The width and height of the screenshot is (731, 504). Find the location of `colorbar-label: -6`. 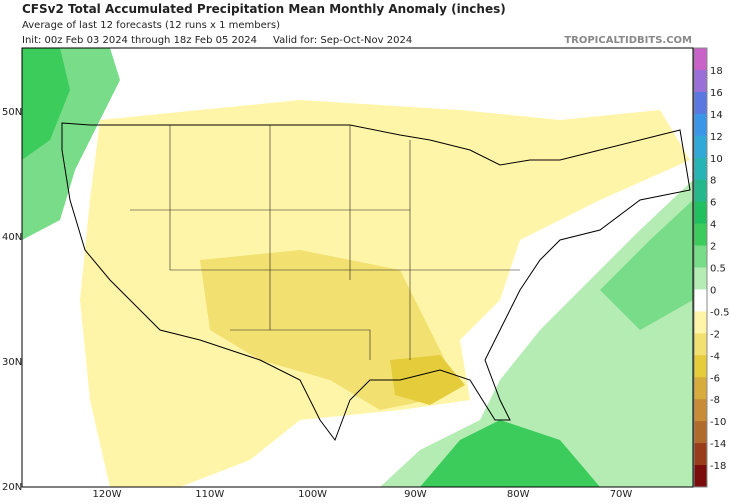

colorbar-label: -6 is located at coordinates (715, 378).